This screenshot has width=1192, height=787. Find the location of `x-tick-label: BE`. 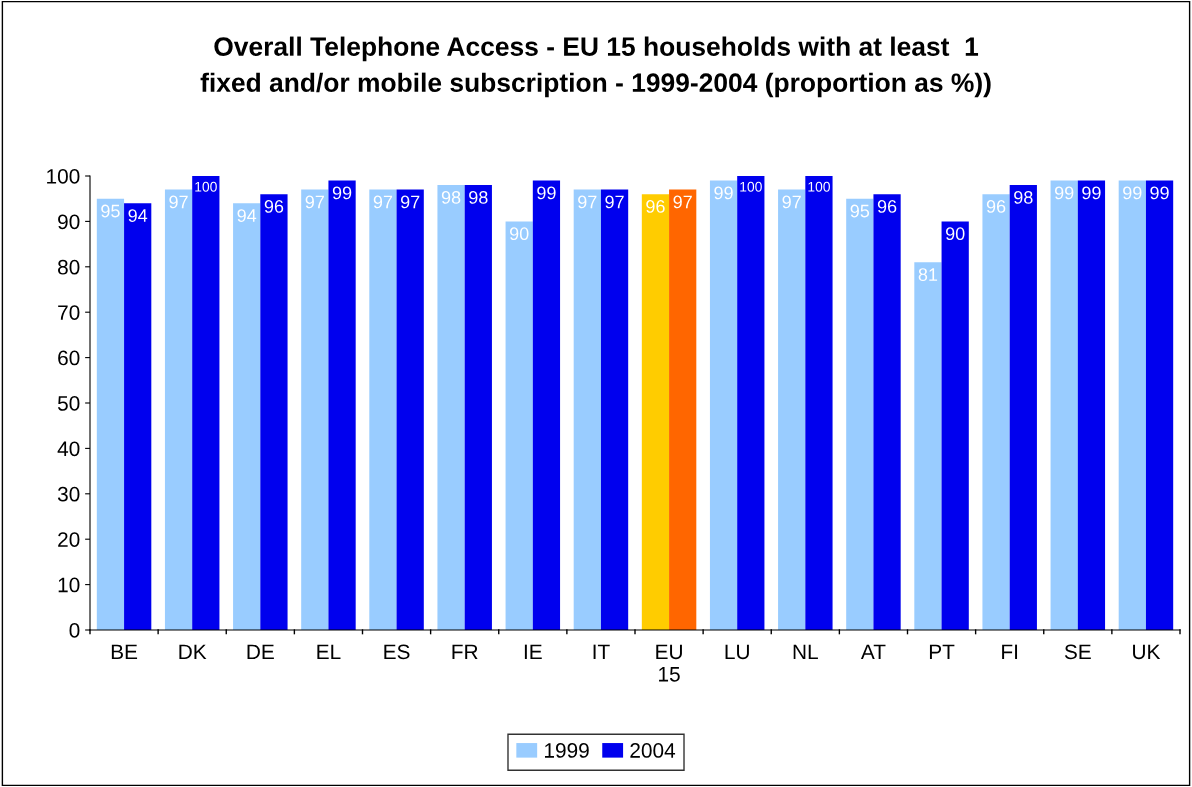

x-tick-label: BE is located at coordinates (124, 651).